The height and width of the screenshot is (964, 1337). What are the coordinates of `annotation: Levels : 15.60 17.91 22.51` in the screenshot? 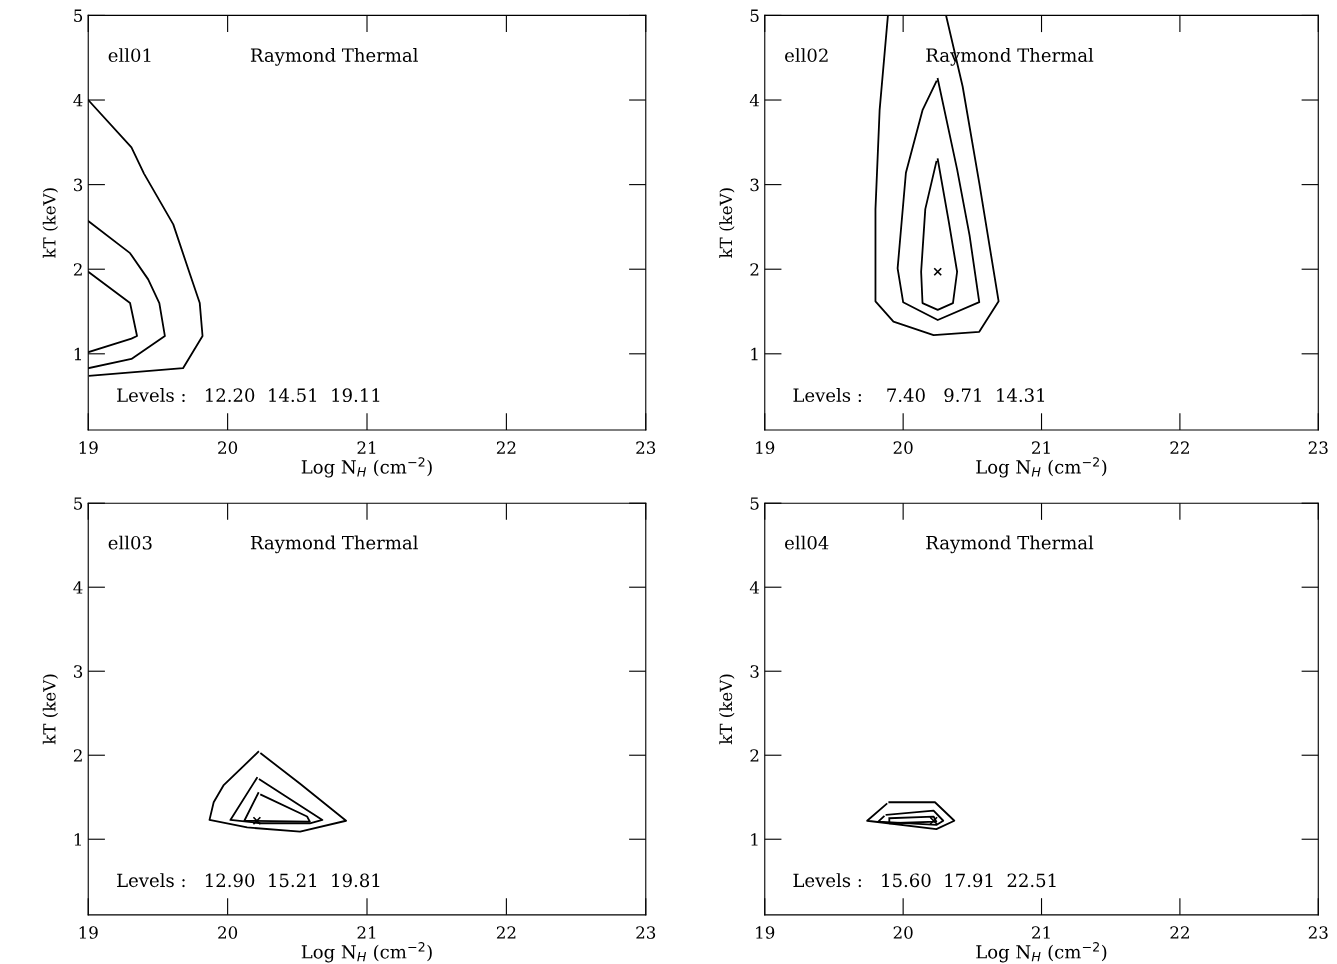 It's located at (924, 880).